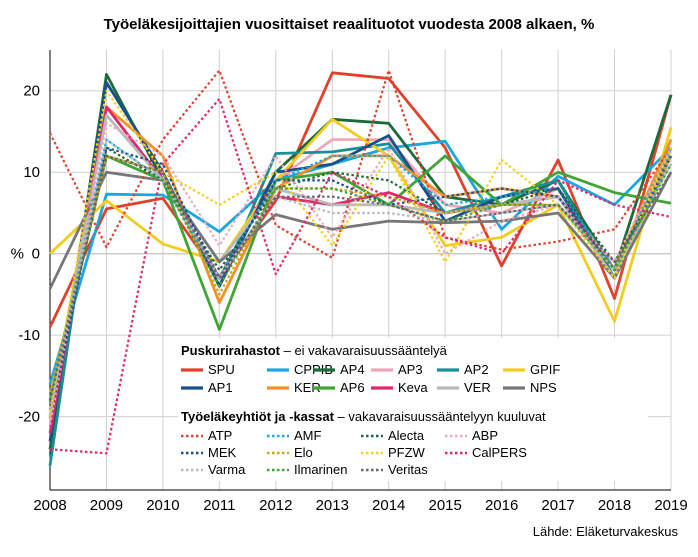 The image size is (698, 557). Describe the element at coordinates (410, 369) in the screenshot. I see `legend-label-ap3: AP3` at that location.